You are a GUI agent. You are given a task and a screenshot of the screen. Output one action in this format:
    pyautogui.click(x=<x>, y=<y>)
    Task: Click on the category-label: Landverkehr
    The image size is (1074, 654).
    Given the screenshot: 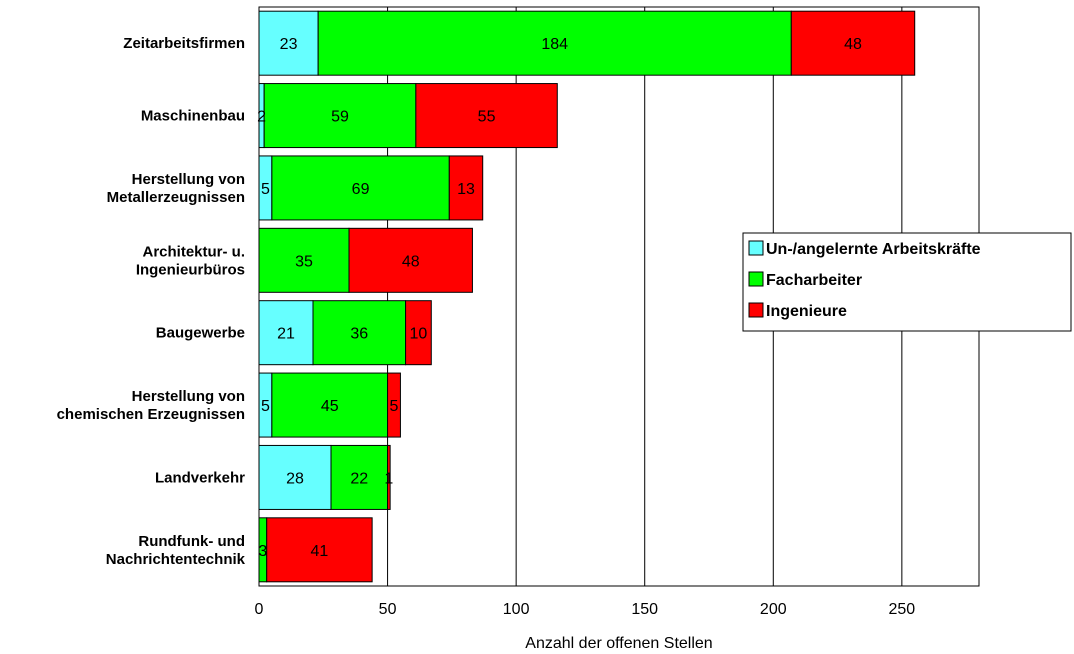 What is the action you would take?
    pyautogui.click(x=200, y=477)
    